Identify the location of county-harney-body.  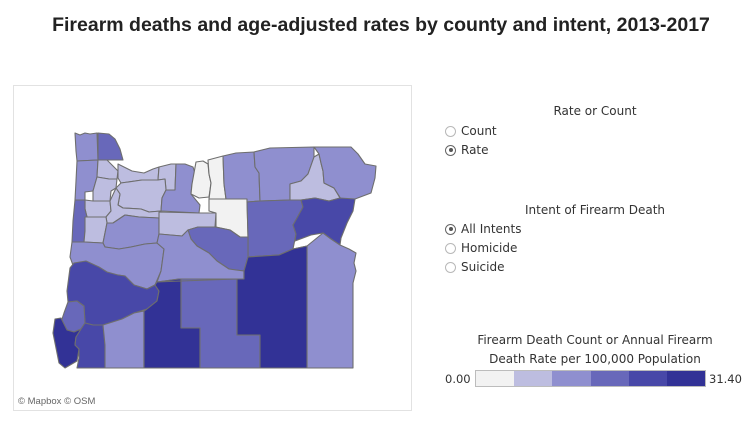
(272, 307).